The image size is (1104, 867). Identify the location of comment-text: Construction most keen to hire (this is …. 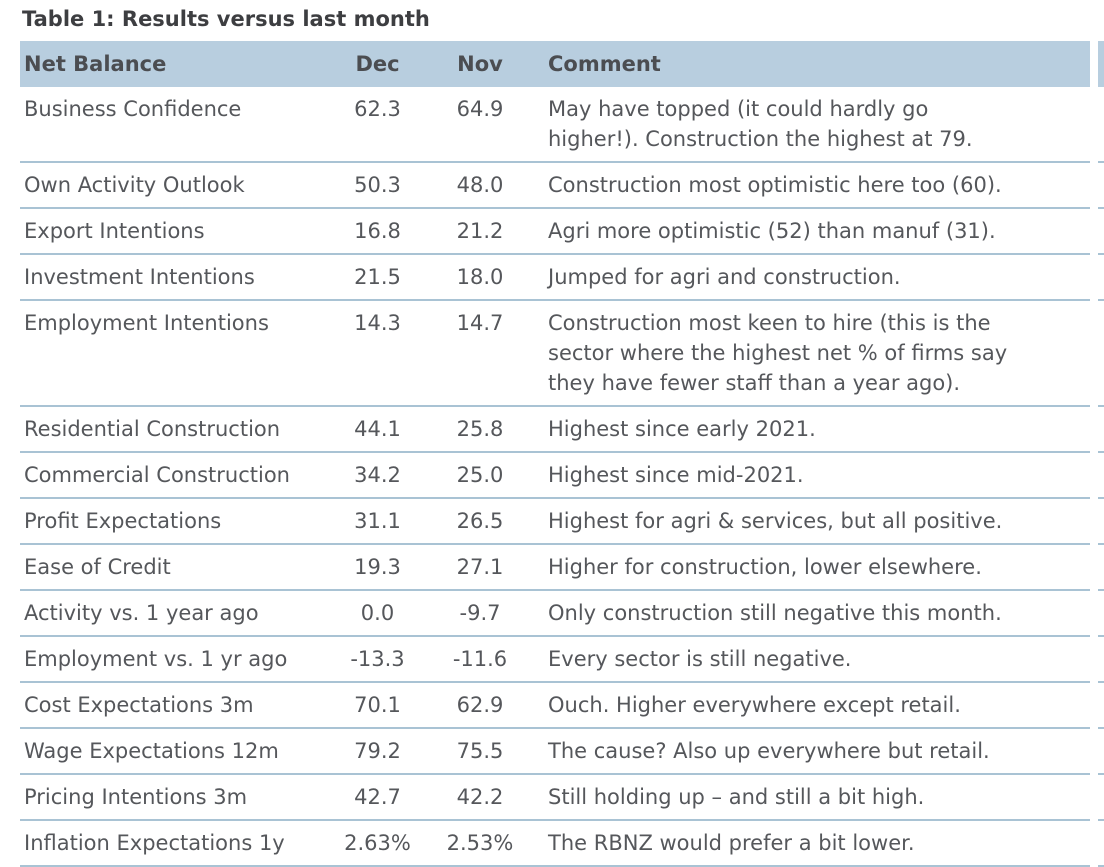
(812, 353).